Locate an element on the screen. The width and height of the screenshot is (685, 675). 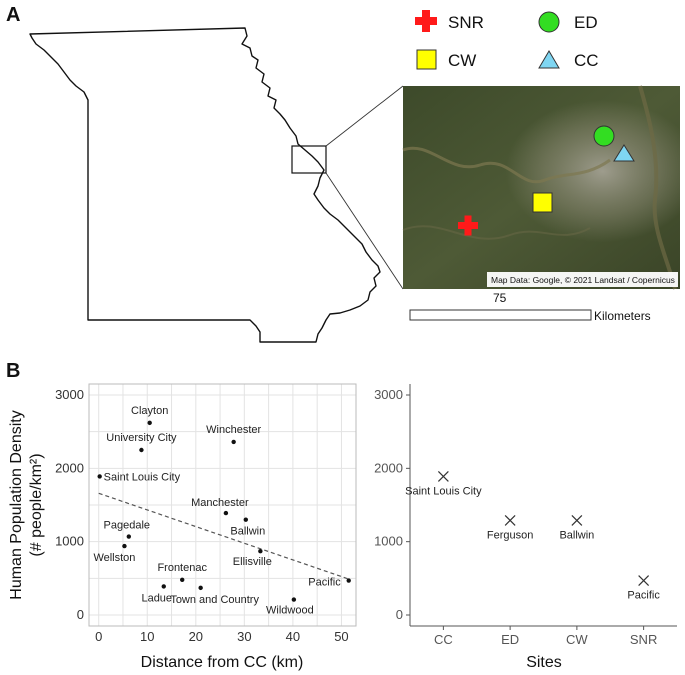
x-tick-label: 0 is located at coordinates (98, 636).